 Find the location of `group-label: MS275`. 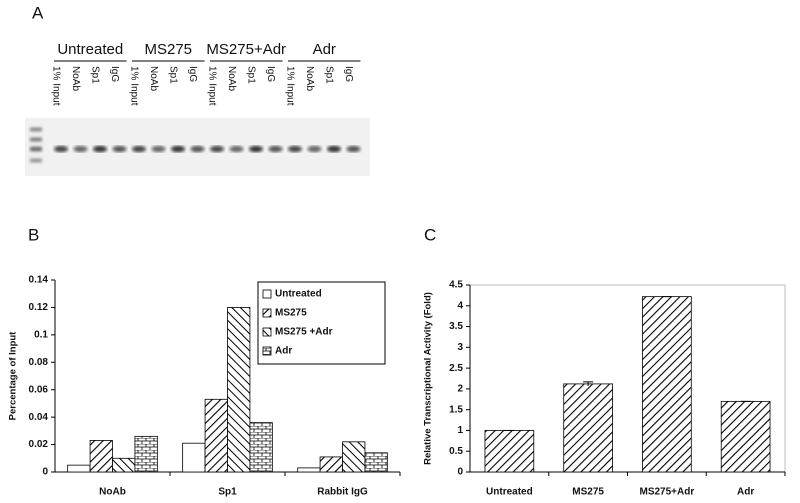

group-label: MS275 is located at coordinates (168, 49).